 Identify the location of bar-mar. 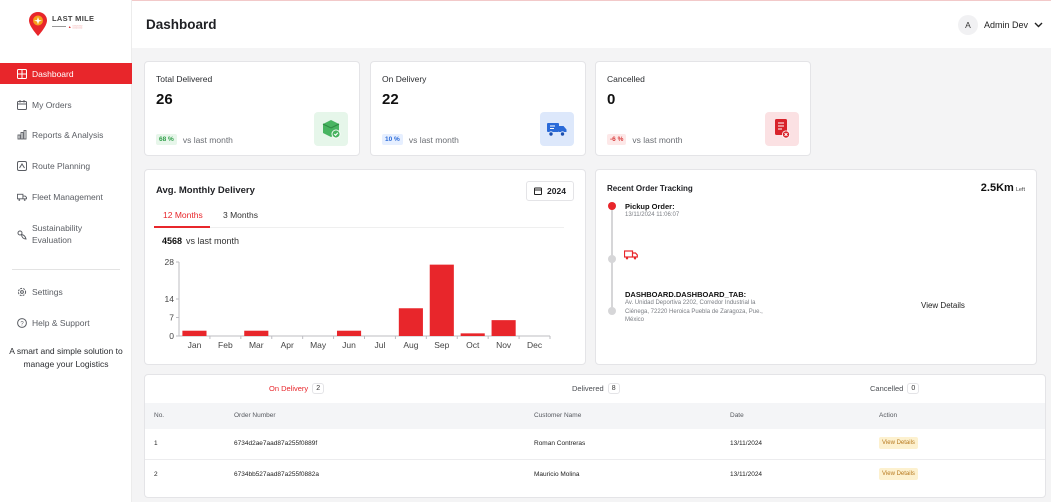
(256, 333).